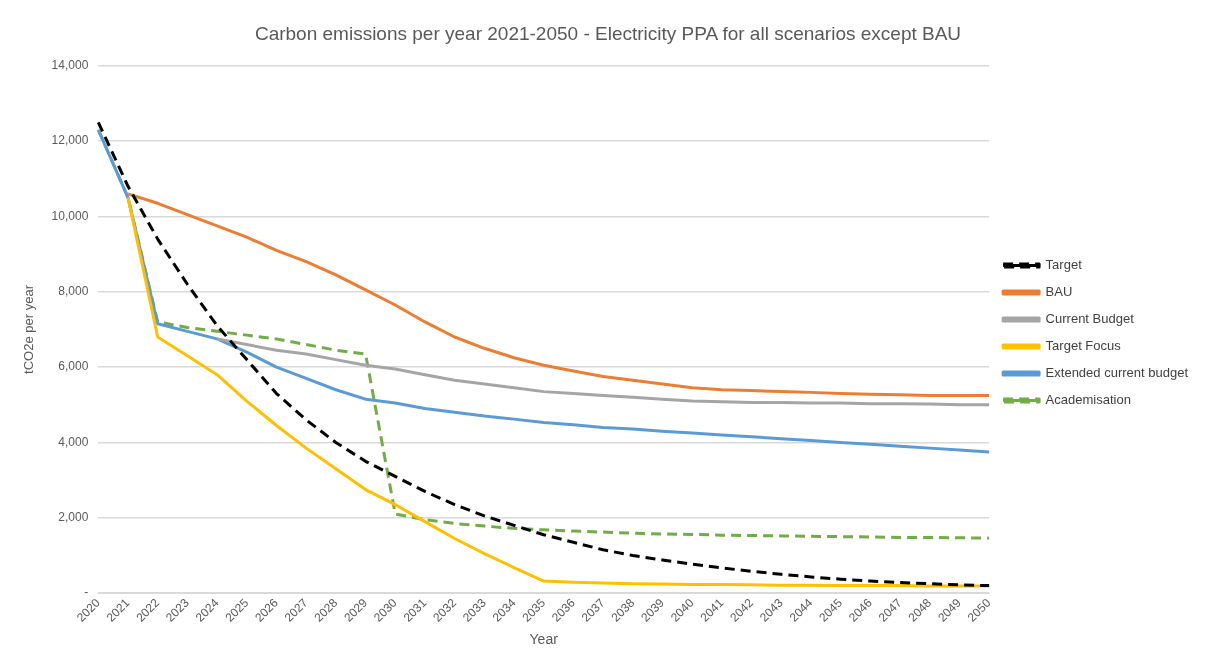 The width and height of the screenshot is (1217, 666). What do you see at coordinates (544, 639) in the screenshot?
I see `x-axis-title: Year` at bounding box center [544, 639].